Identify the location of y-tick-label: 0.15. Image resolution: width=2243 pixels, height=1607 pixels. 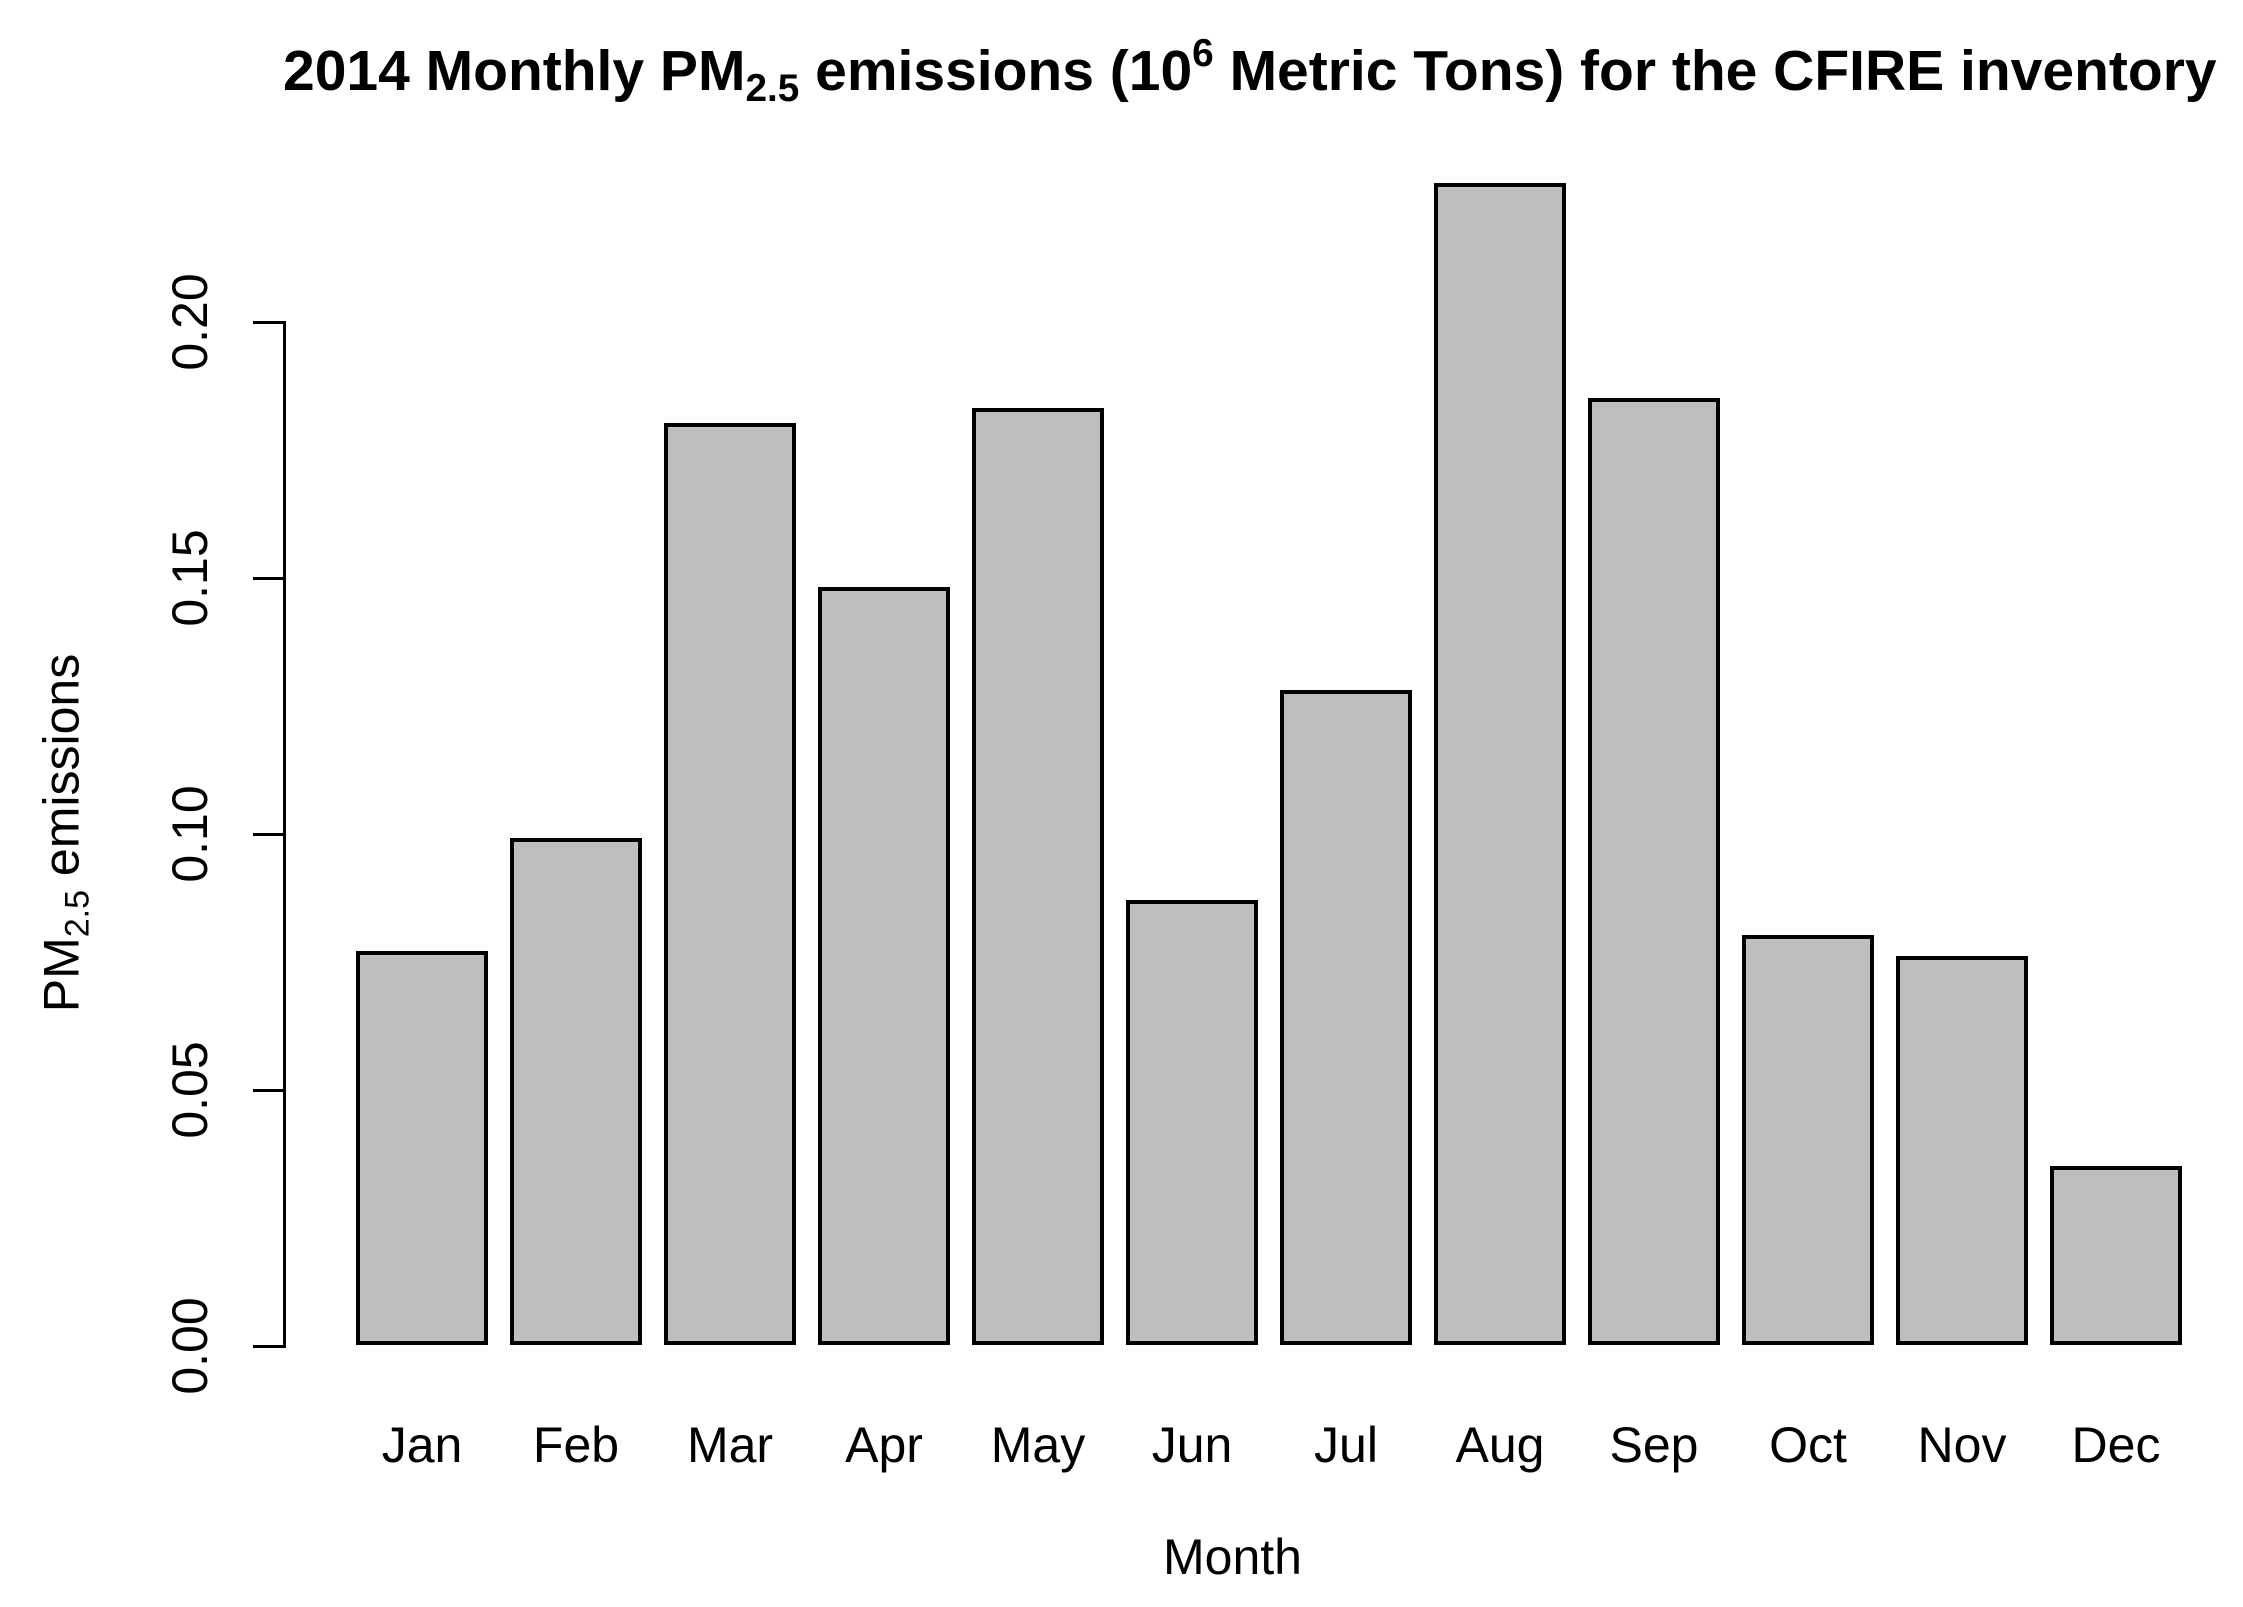
(190, 578).